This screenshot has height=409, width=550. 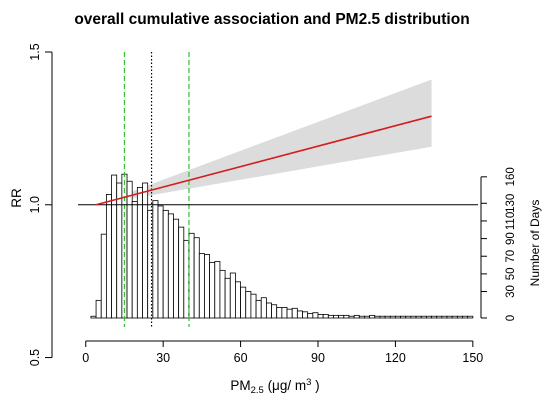 What do you see at coordinates (285, 385) in the screenshot?
I see `x-axis-label-unit: (μg/ m` at bounding box center [285, 385].